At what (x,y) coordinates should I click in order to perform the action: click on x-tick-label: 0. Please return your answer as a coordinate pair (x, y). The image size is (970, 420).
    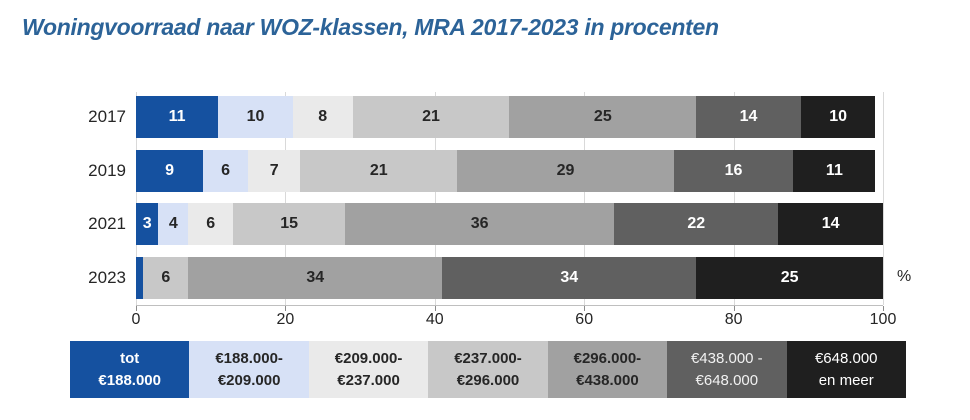
    Looking at the image, I should click on (136, 319).